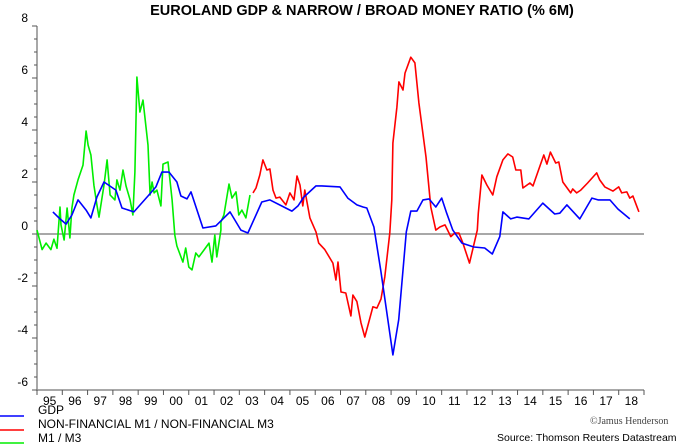 This screenshot has height=444, width=680. What do you see at coordinates (606, 401) in the screenshot?
I see `x-tick-label: 17` at bounding box center [606, 401].